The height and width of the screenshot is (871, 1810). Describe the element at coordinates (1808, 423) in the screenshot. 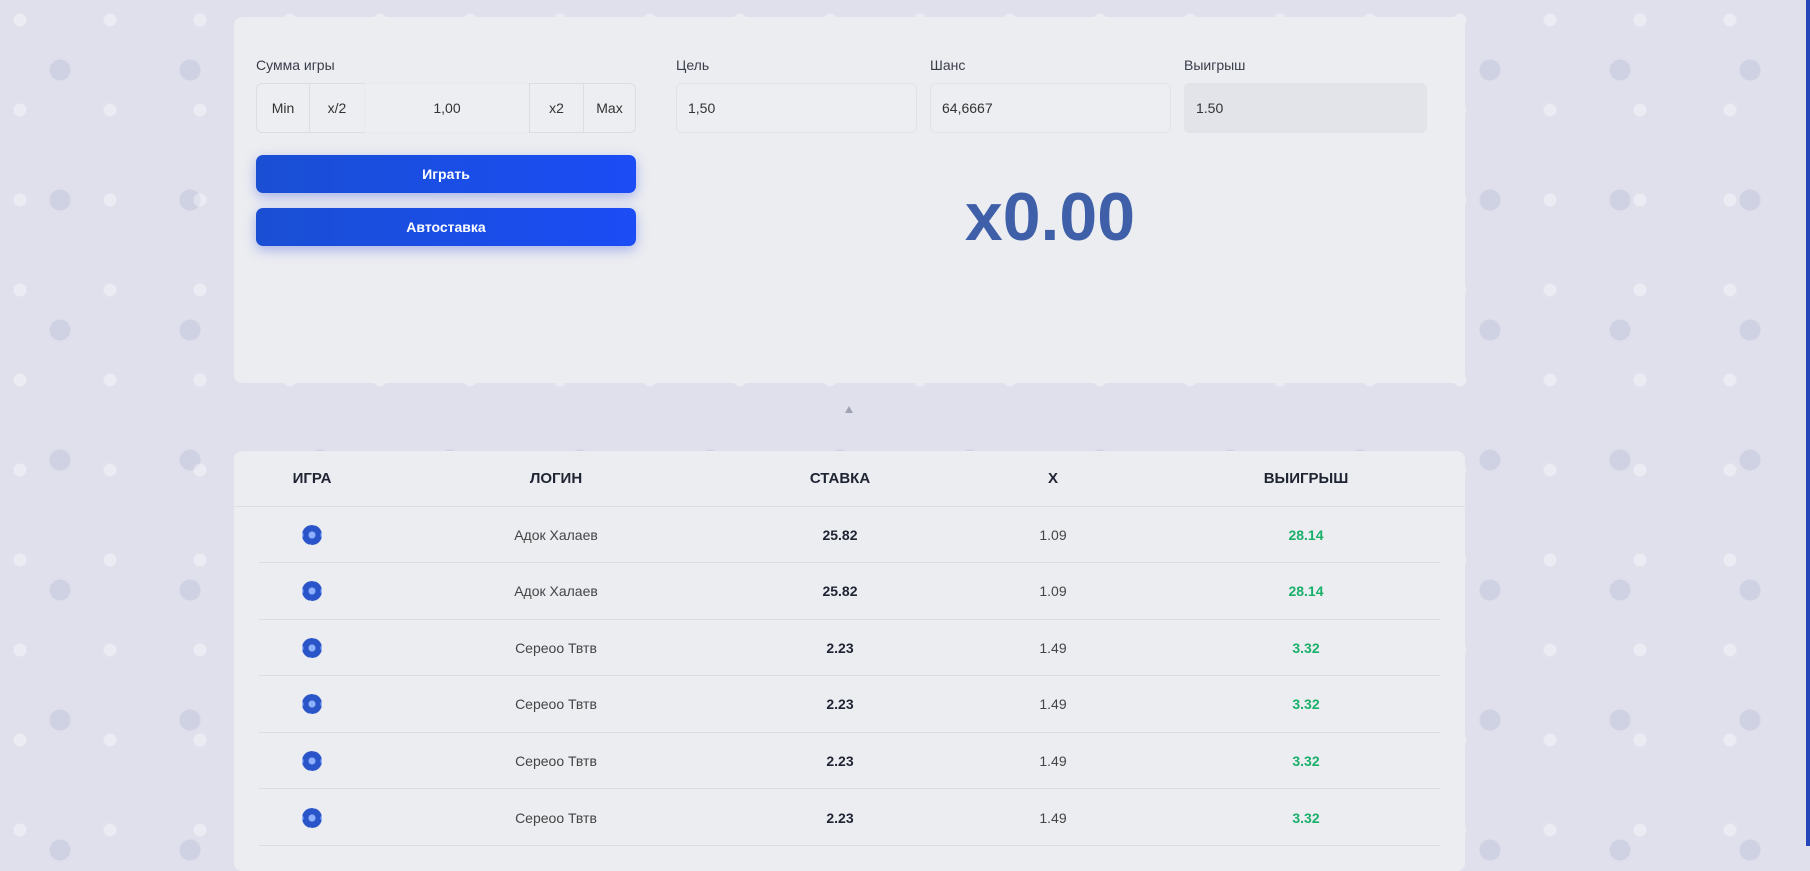

I see `scrollbar` at that location.